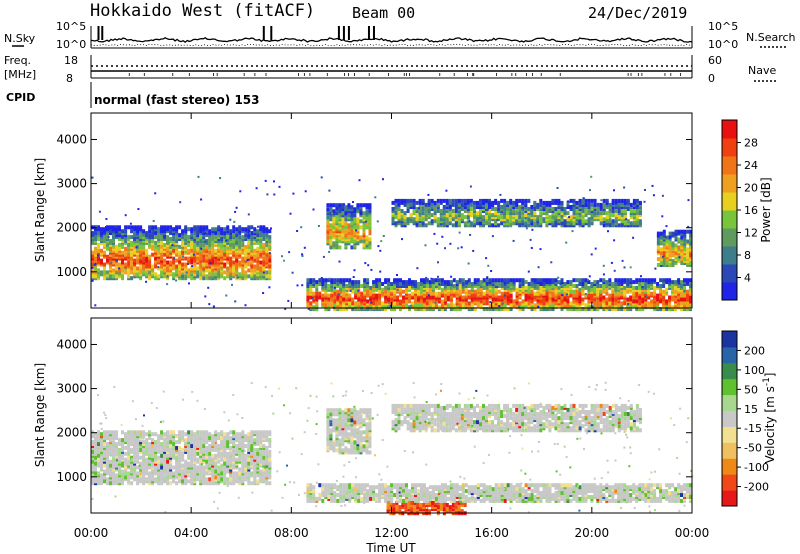 This screenshot has width=800, height=554. What do you see at coordinates (754, 350) in the screenshot?
I see `colorbar-tick-label: 200` at bounding box center [754, 350].